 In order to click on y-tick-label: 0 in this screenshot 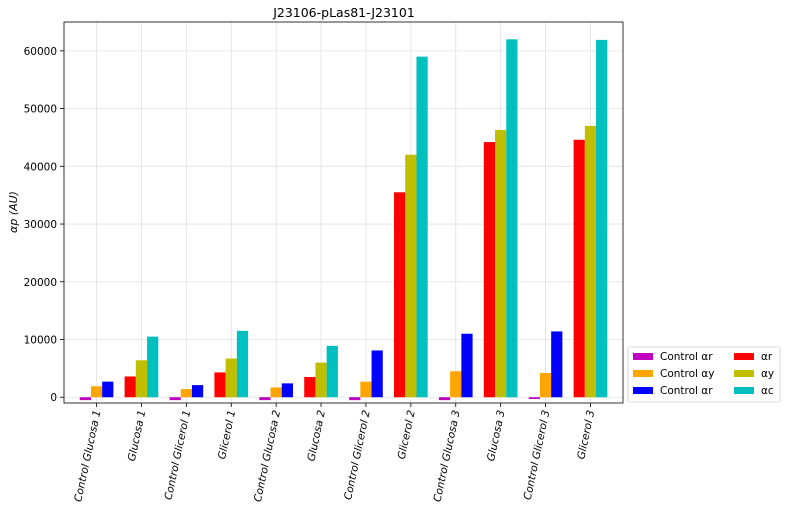, I will do `click(53, 398)`.